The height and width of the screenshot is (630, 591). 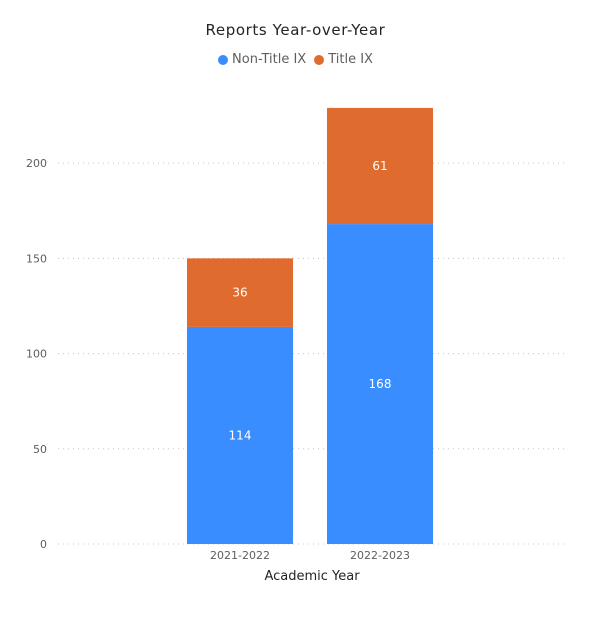 What do you see at coordinates (36, 354) in the screenshot?
I see `y-tick-label-100: 100` at bounding box center [36, 354].